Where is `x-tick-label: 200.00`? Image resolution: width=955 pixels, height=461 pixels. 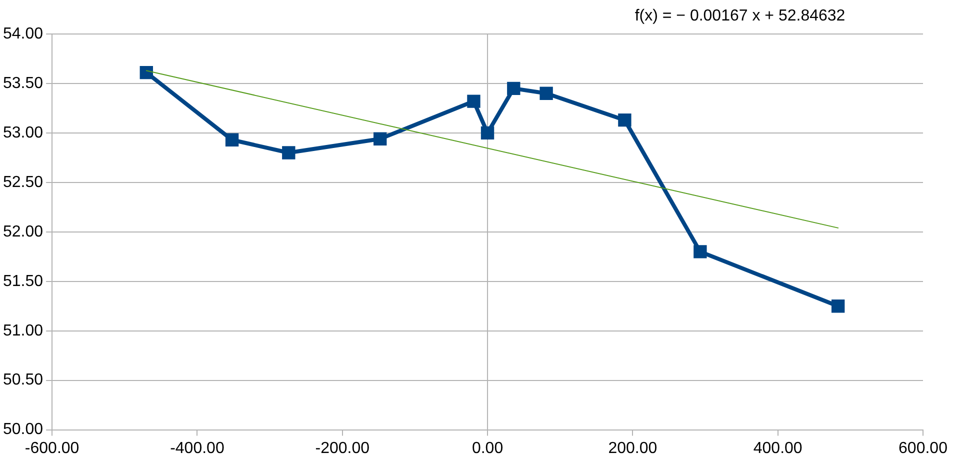
x-tick-label: 200.00 is located at coordinates (633, 448).